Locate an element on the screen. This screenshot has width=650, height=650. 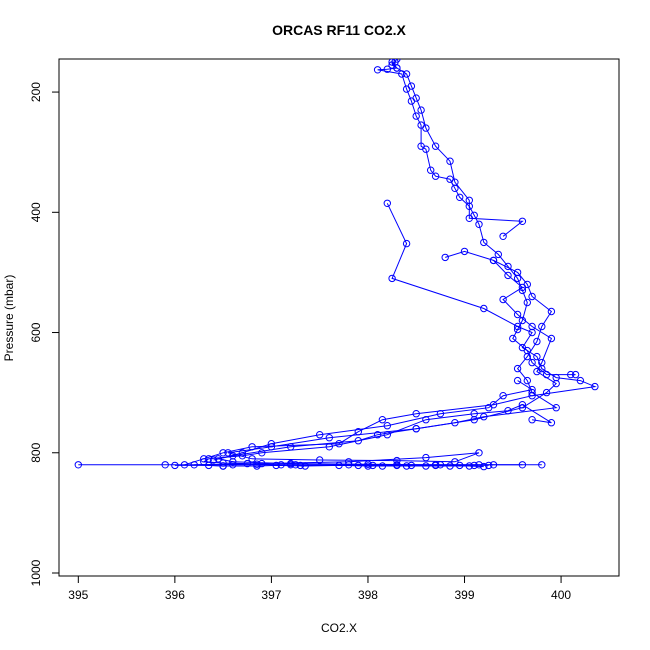
y-tick-label: 200 is located at coordinates (36, 92).